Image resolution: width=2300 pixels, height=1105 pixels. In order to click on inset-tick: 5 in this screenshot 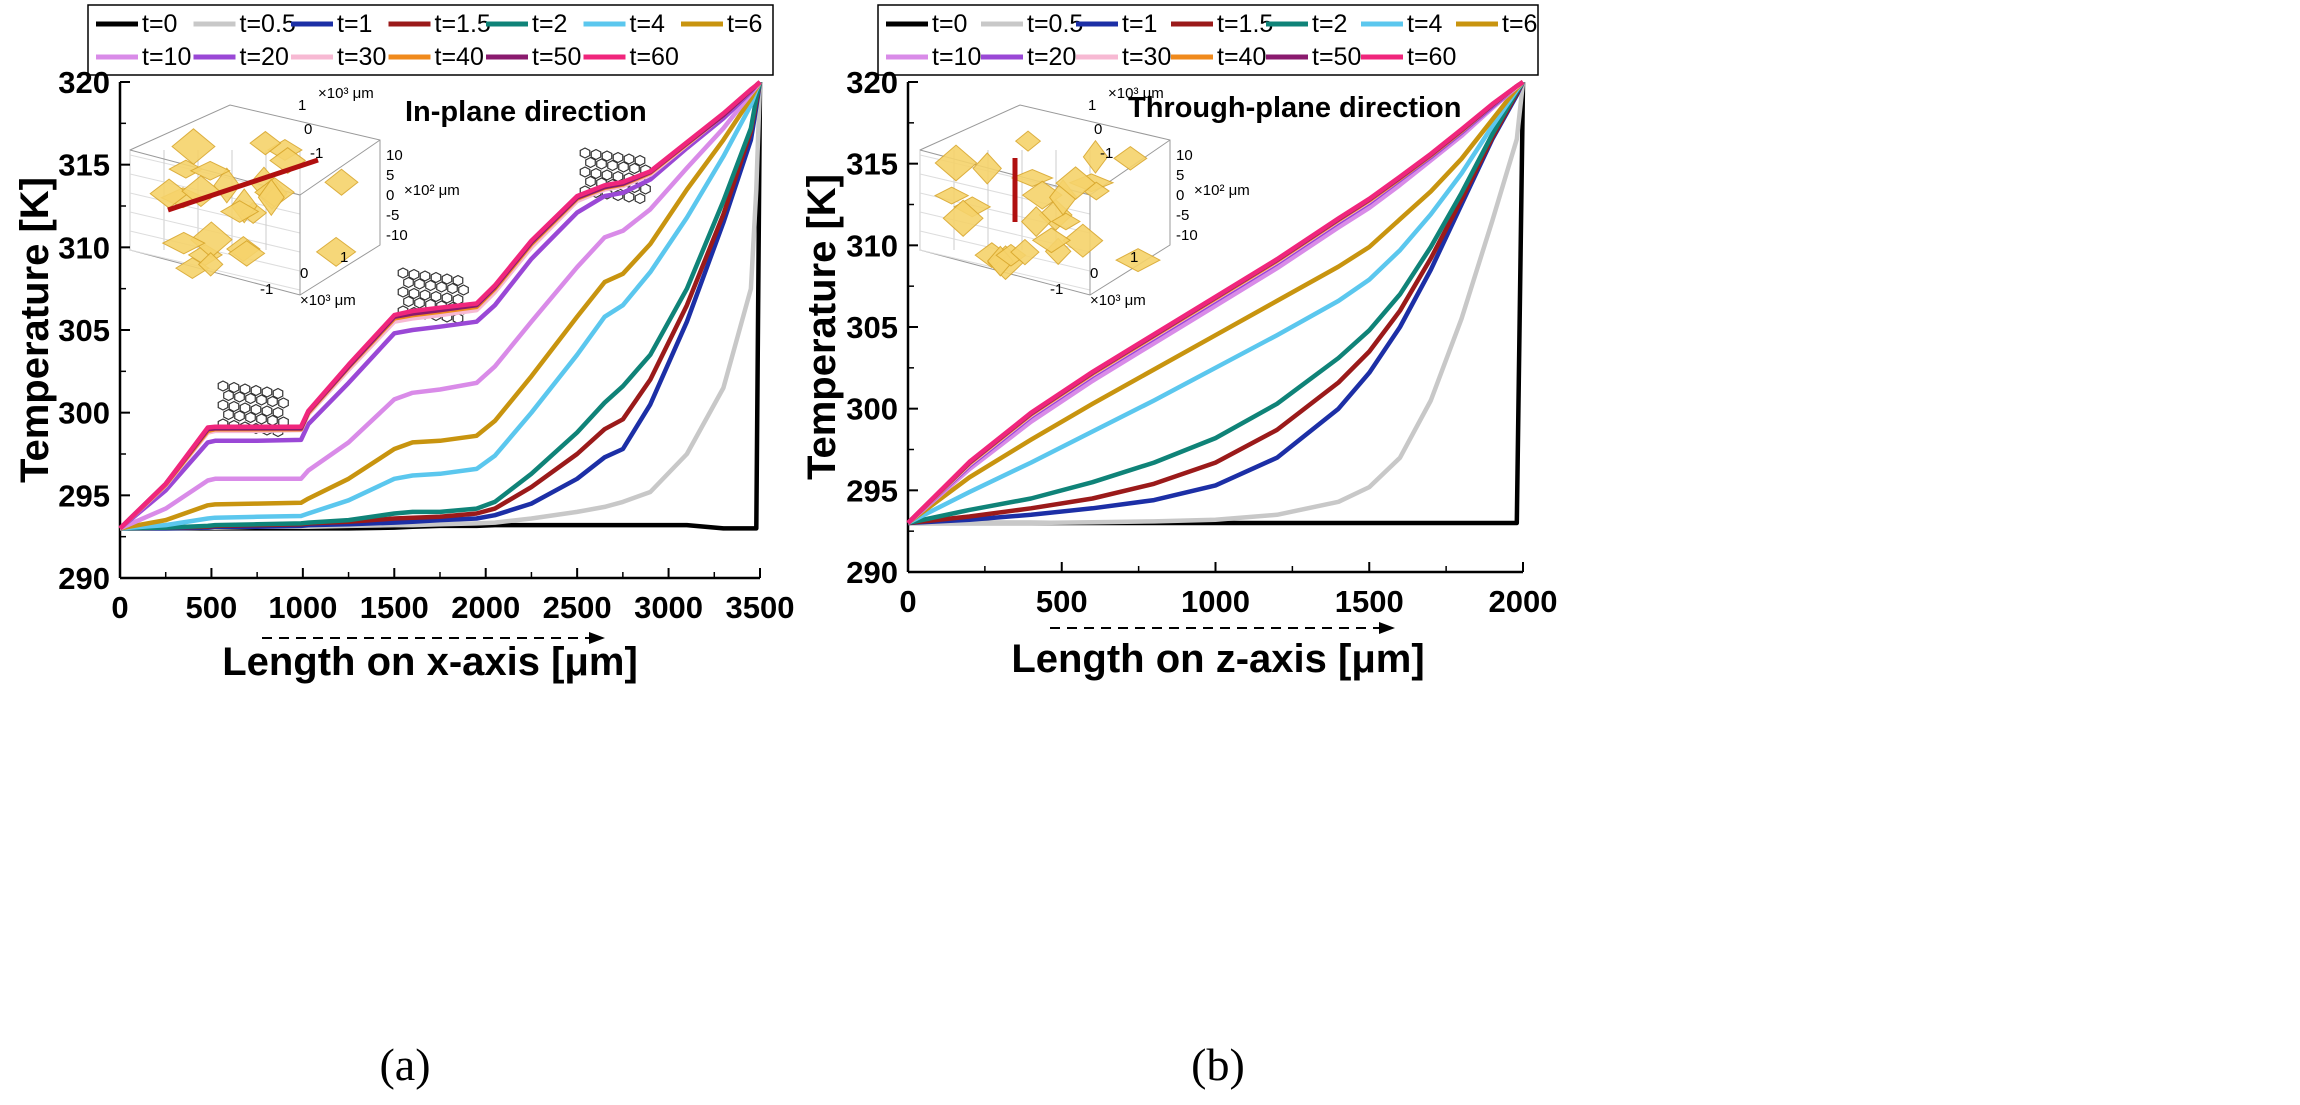, I will do `click(390, 175)`.